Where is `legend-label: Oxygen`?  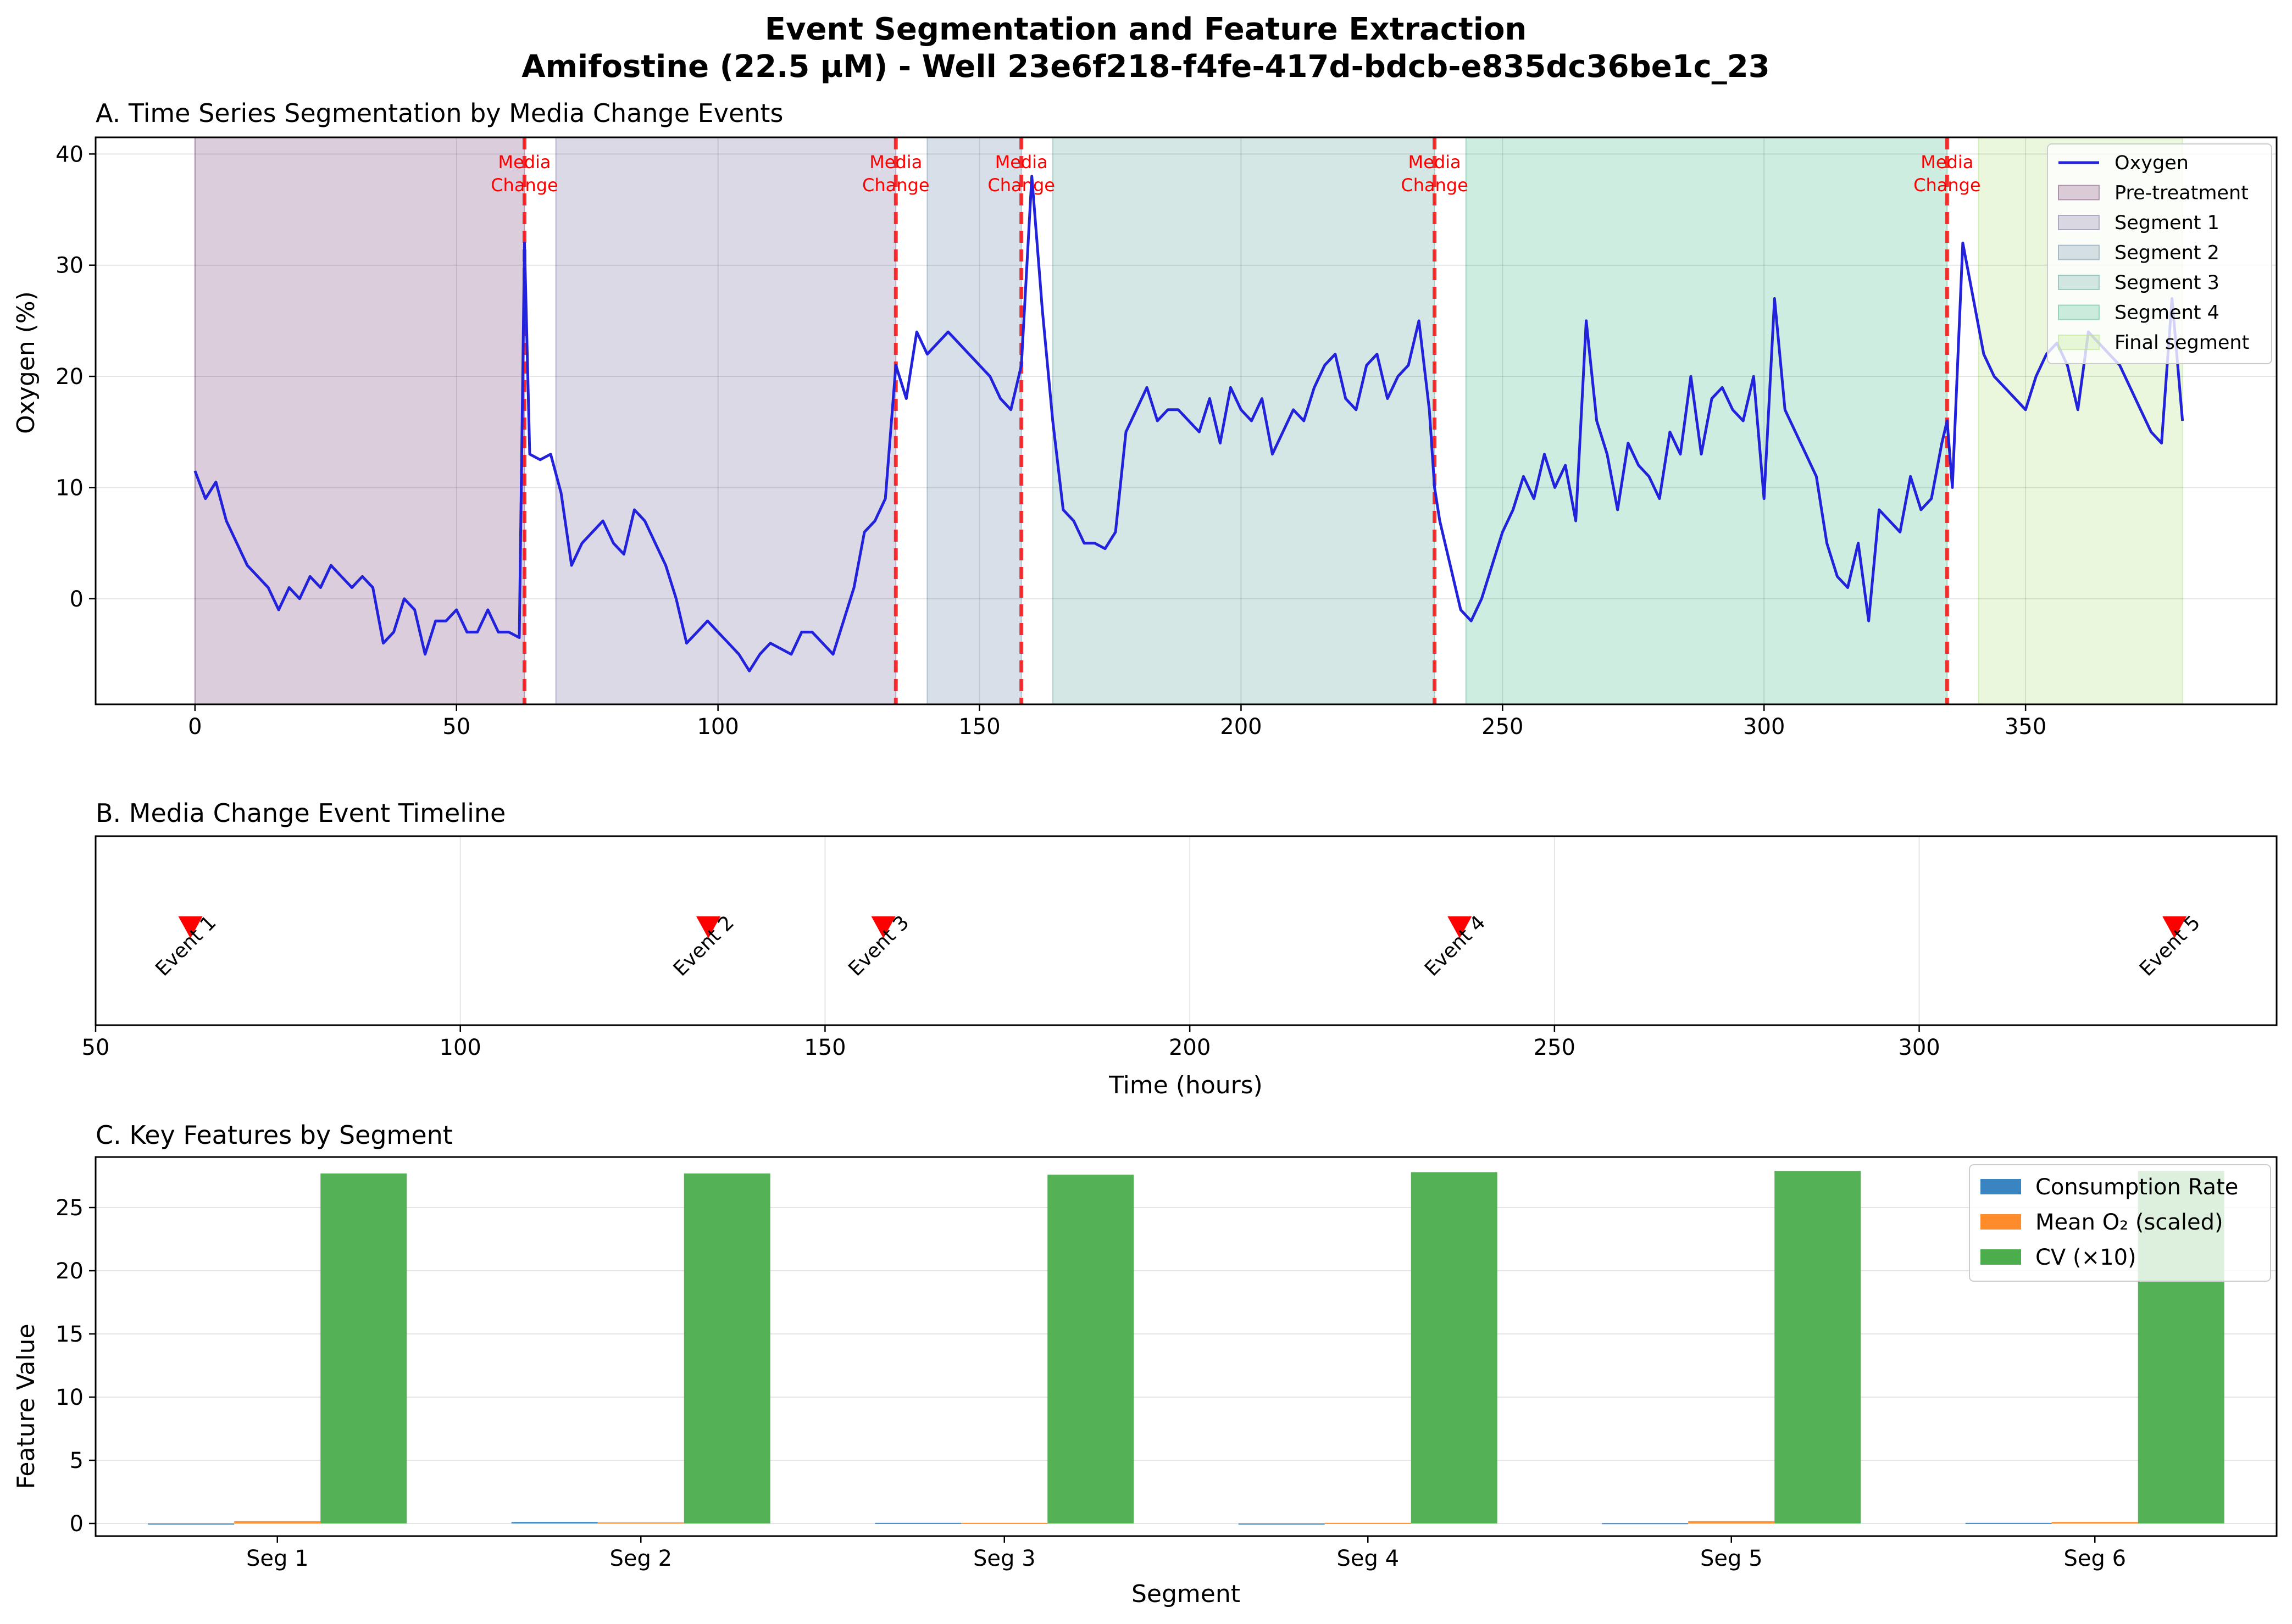
legend-label: Oxygen is located at coordinates (2152, 163).